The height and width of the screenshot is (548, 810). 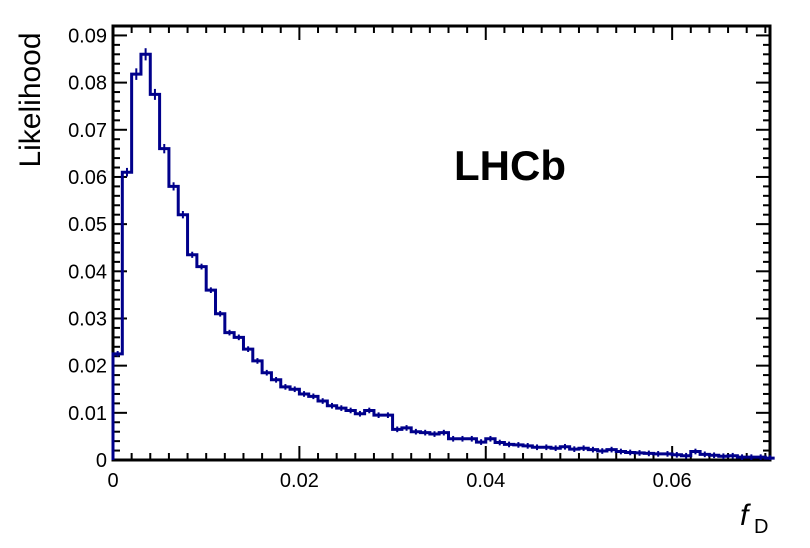 I want to click on y-tick-label: 0.09, so click(x=87, y=36).